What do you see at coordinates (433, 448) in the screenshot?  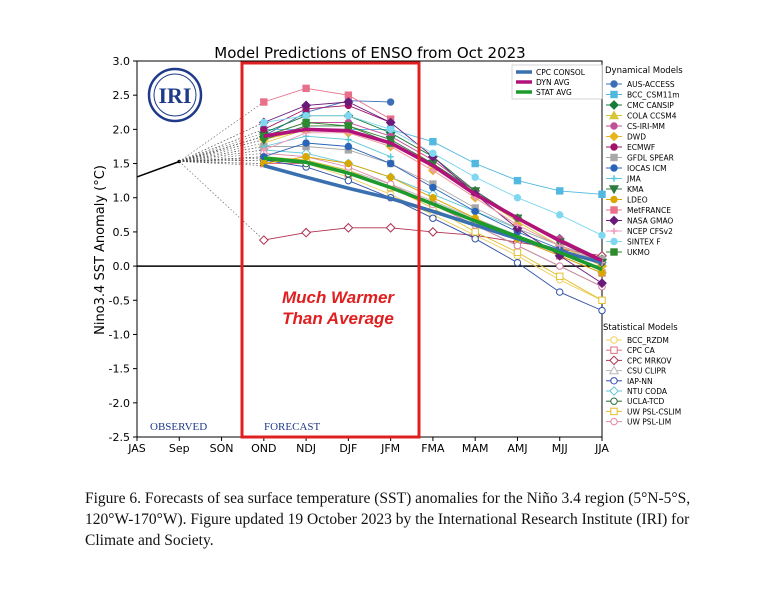 I see `x-tick-label: FMA` at bounding box center [433, 448].